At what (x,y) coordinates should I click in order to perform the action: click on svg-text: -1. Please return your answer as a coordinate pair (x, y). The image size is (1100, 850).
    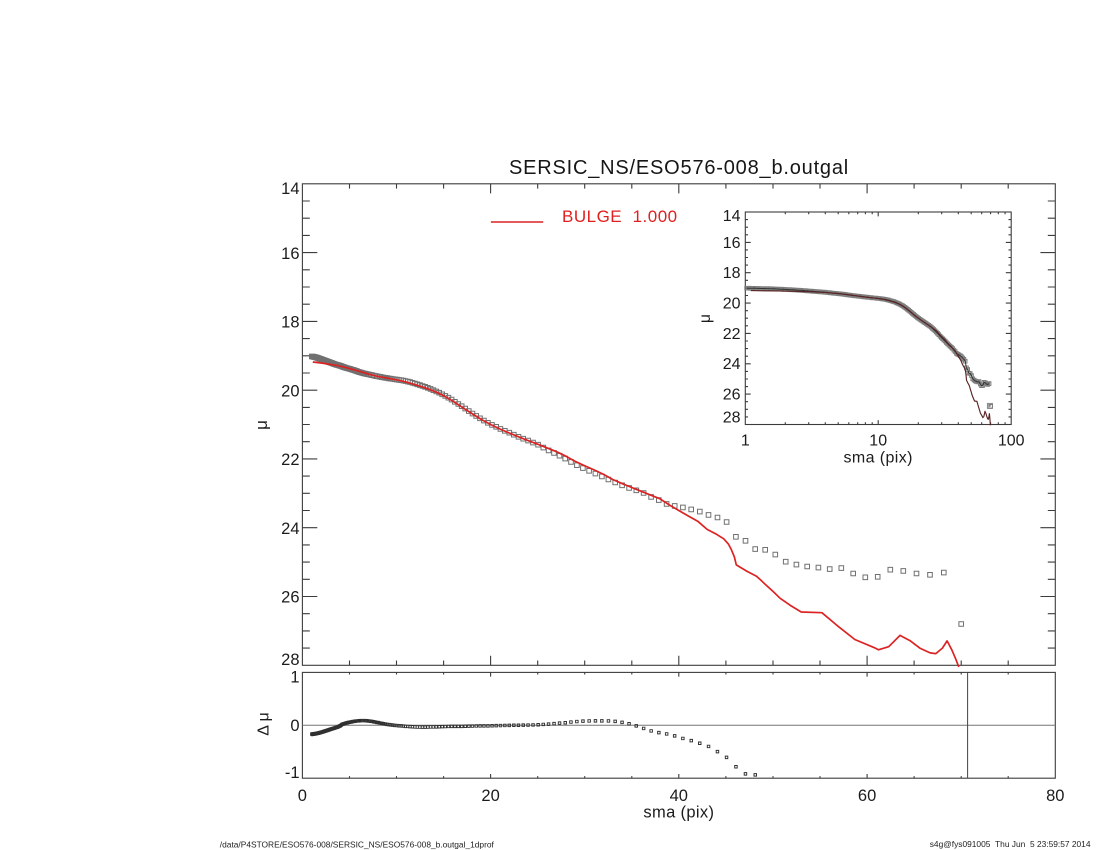
    Looking at the image, I should click on (292, 773).